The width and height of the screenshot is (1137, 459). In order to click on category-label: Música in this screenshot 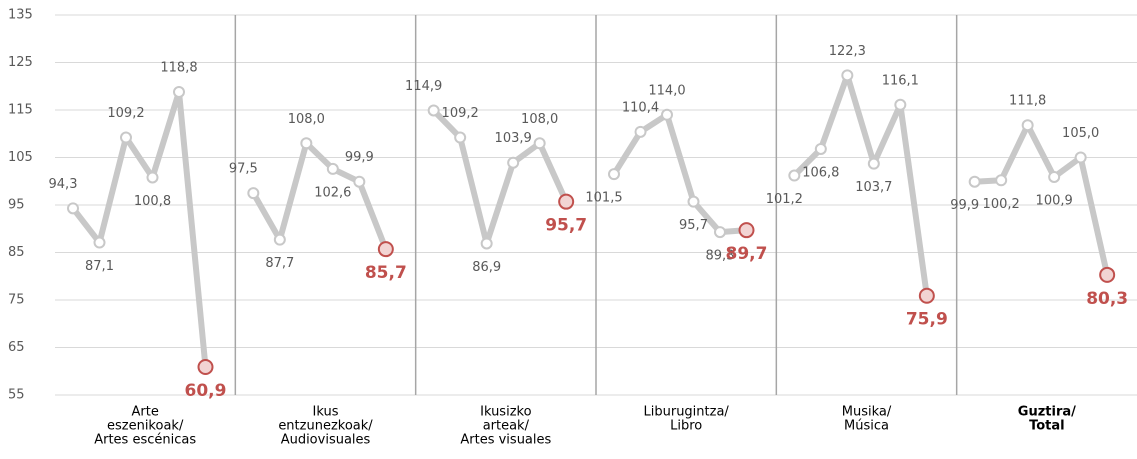, I will do `click(866, 426)`.